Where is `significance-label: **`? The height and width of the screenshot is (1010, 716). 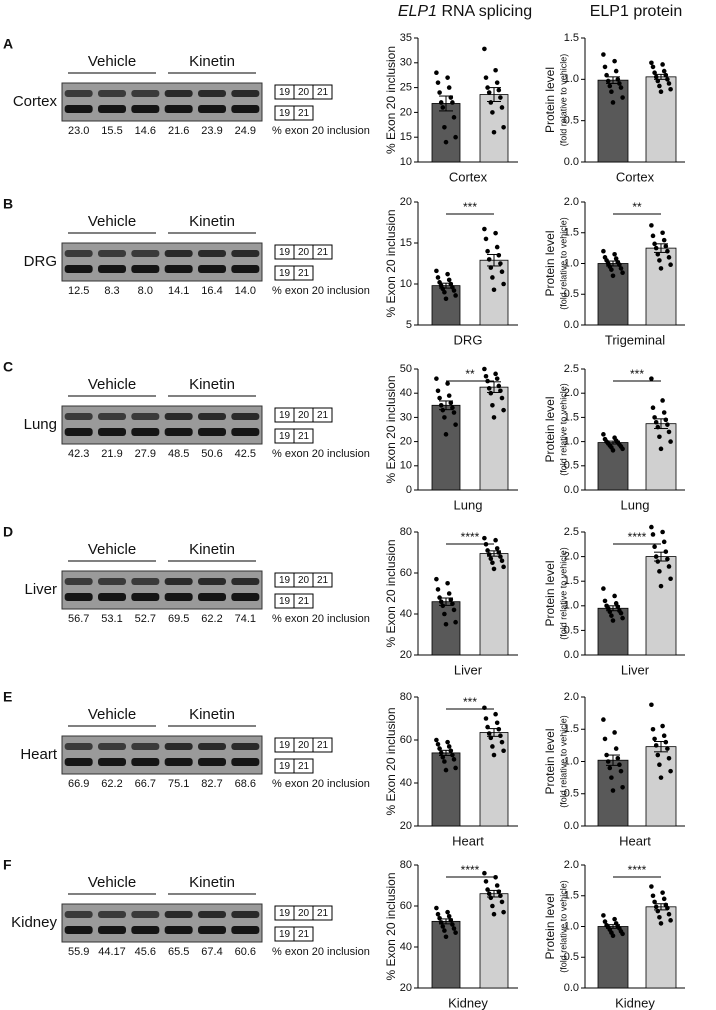
significance-label: ** is located at coordinates (637, 207).